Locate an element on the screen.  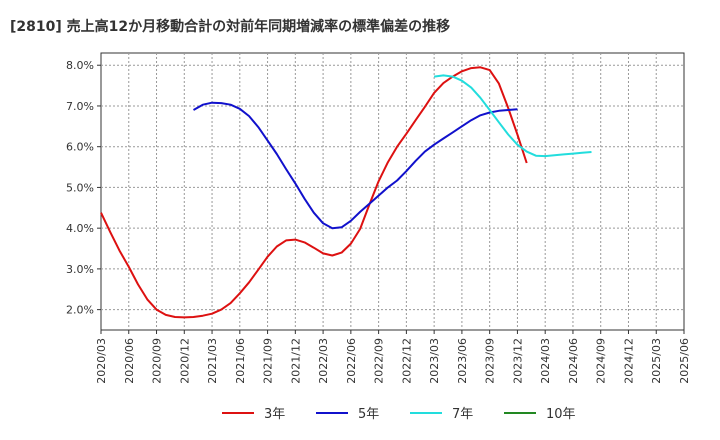
y-tick-label: 6.0% is located at coordinates (80, 147).